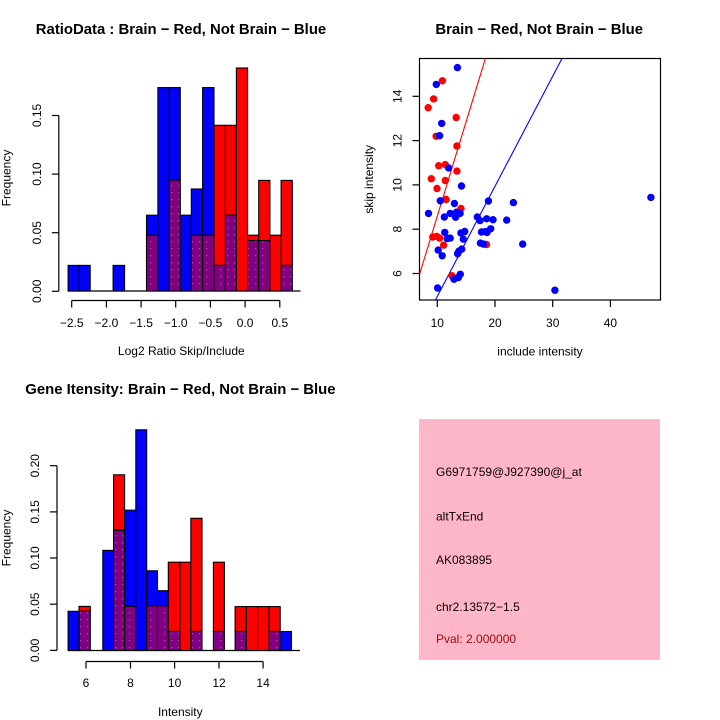 This screenshot has height=720, width=720. Describe the element at coordinates (181, 351) in the screenshot. I see `svg-text: Log2 Ratio Skip/Include` at that location.